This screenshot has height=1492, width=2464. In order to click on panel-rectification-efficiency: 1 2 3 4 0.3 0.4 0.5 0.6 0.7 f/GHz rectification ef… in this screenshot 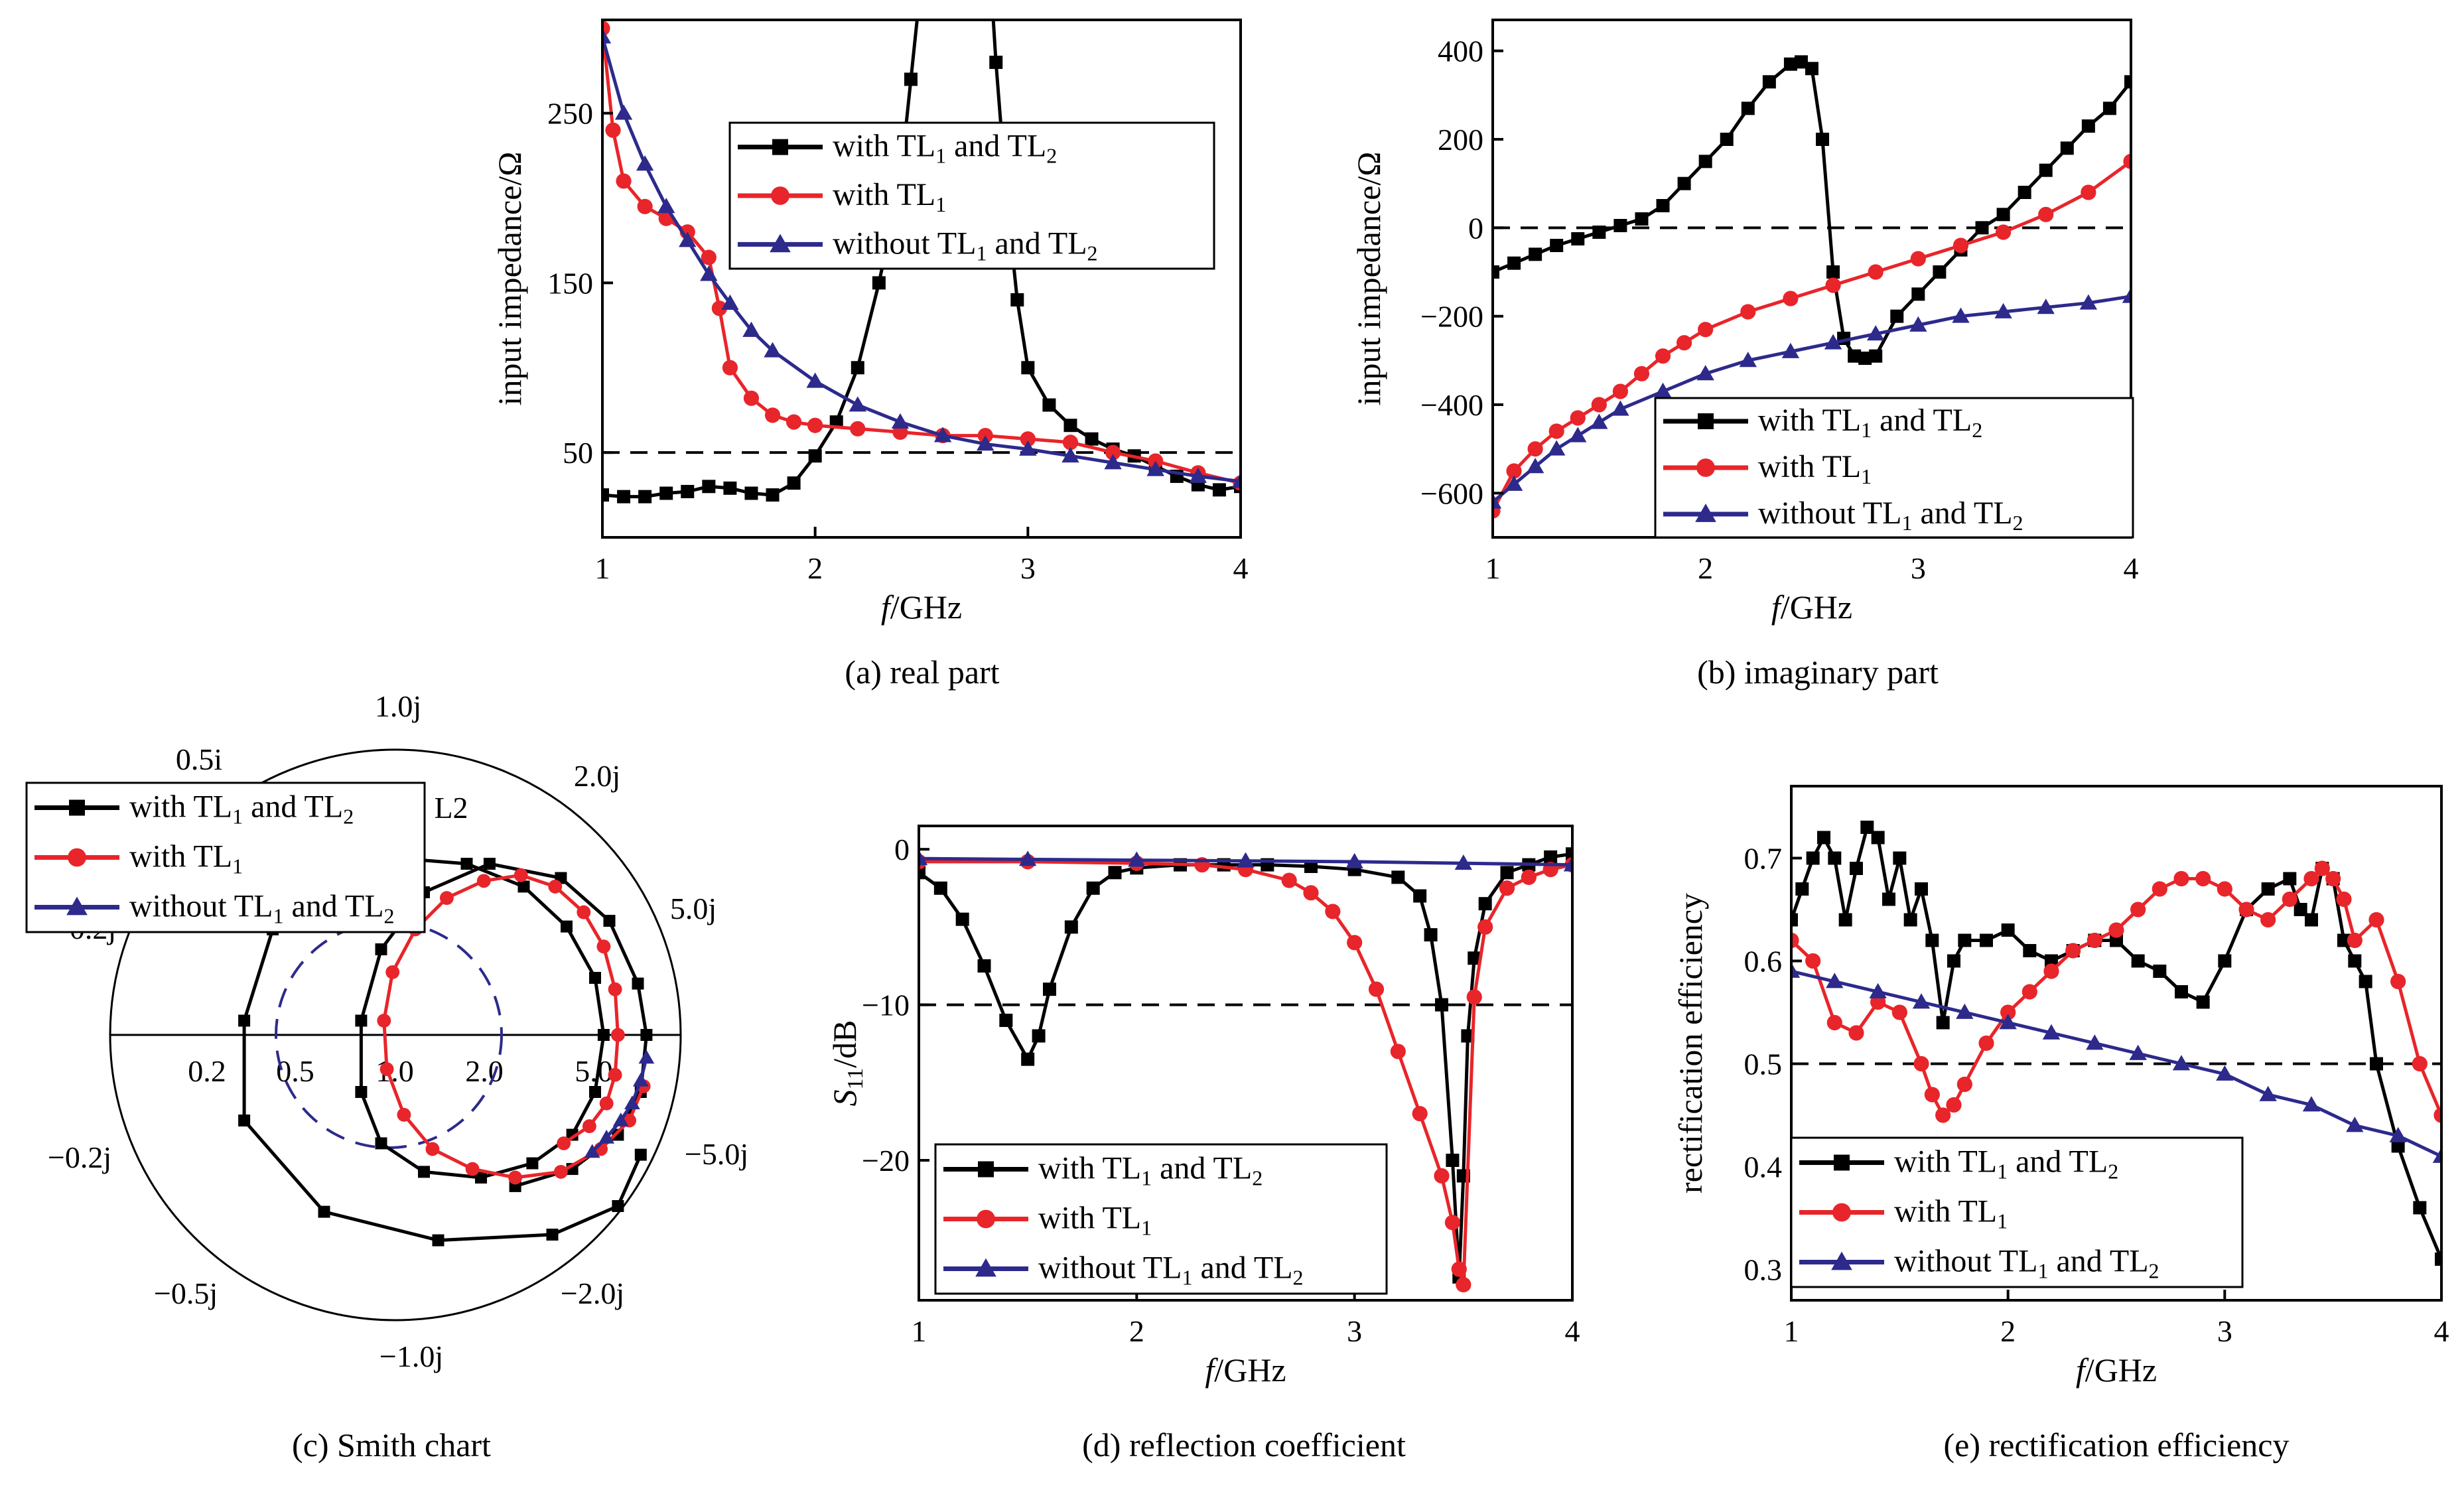, I will do `click(2060, 1124)`.